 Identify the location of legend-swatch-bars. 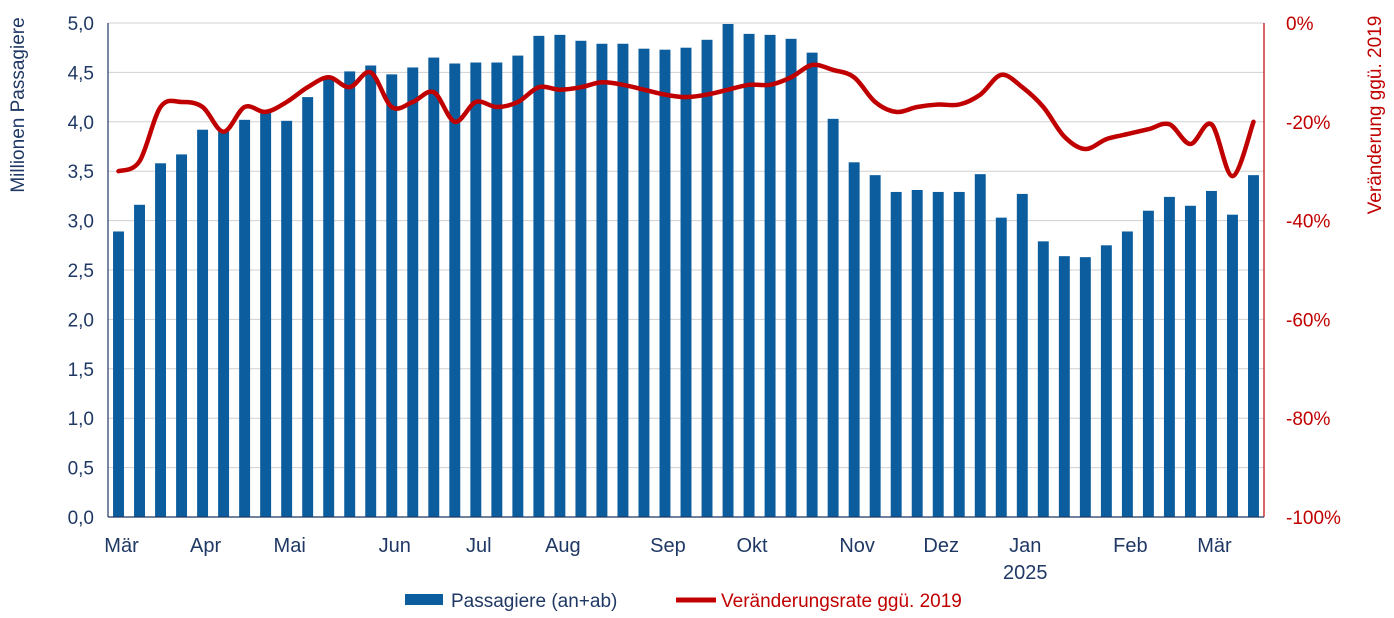
(424, 599).